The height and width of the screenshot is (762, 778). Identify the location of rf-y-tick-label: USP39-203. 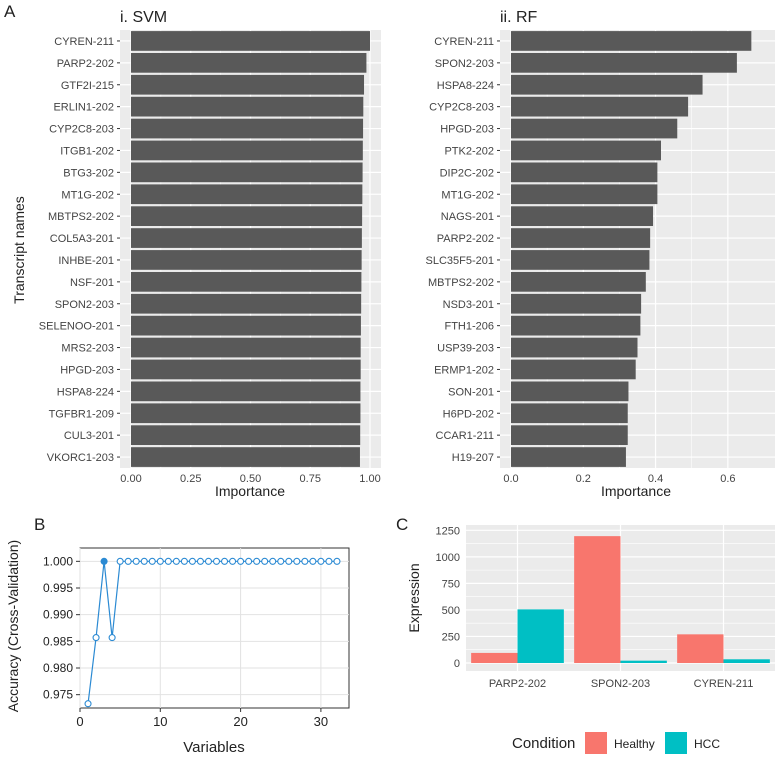
(465, 349).